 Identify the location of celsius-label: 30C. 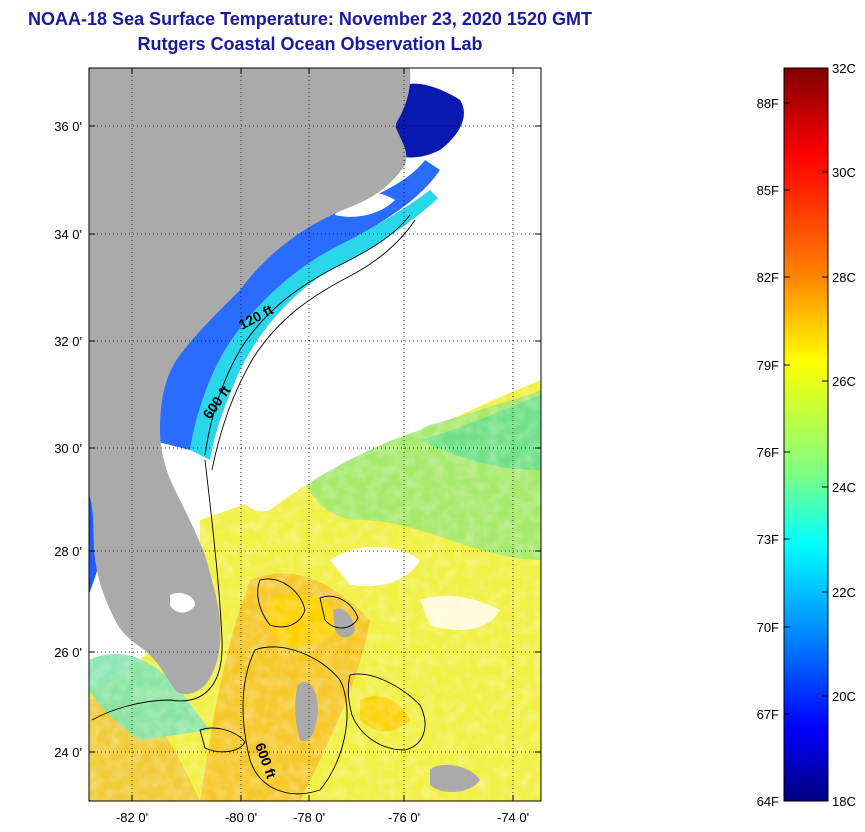
(844, 172).